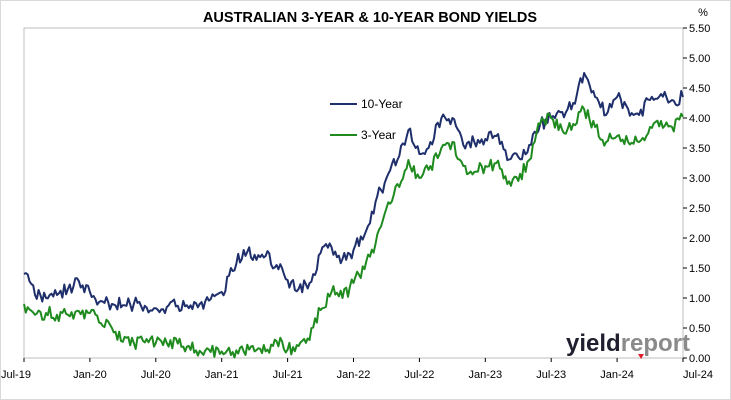 This screenshot has height=400, width=731. Describe the element at coordinates (641, 356) in the screenshot. I see `logo-accent-mark` at that location.